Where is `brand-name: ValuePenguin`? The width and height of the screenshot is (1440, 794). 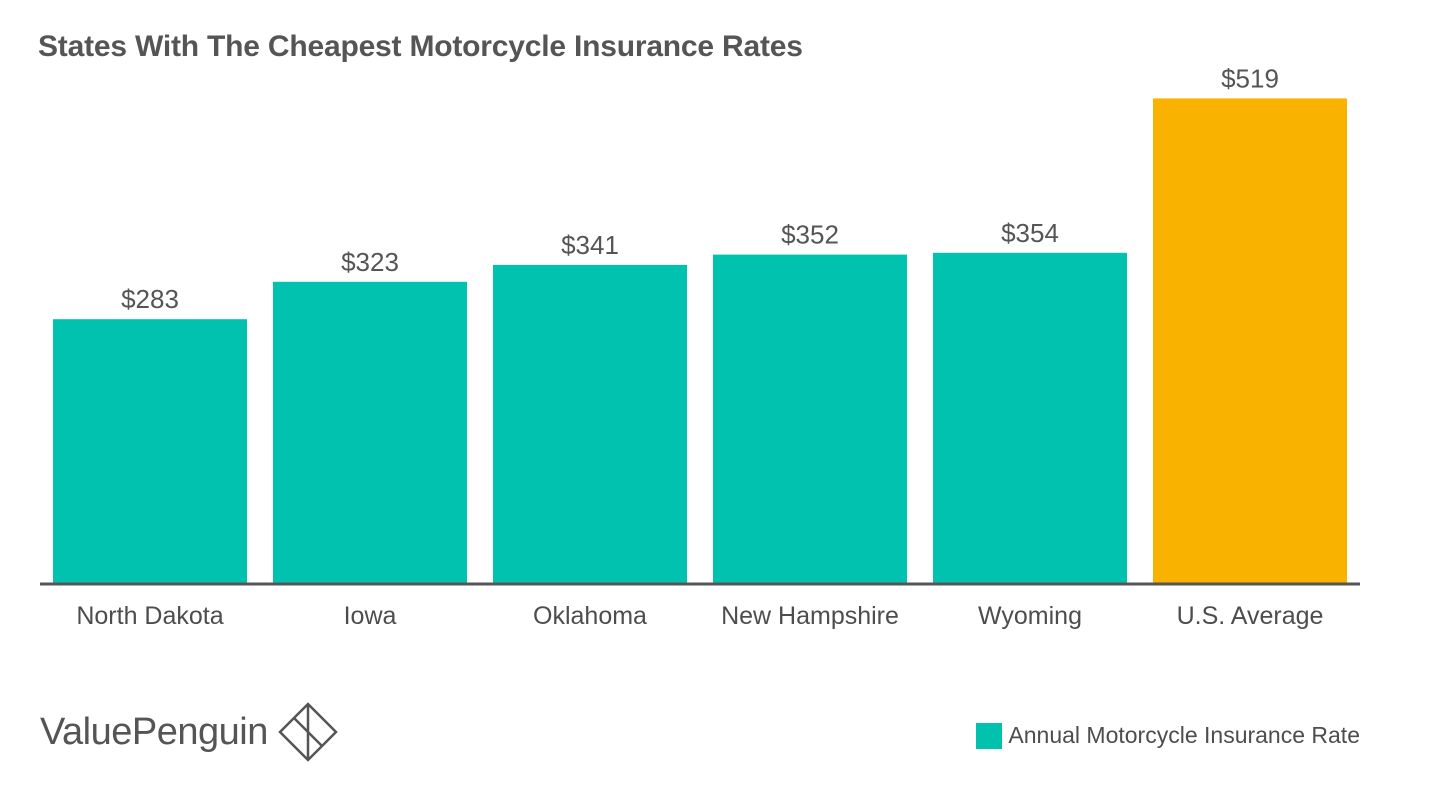 brand-name: ValuePenguin is located at coordinates (154, 731).